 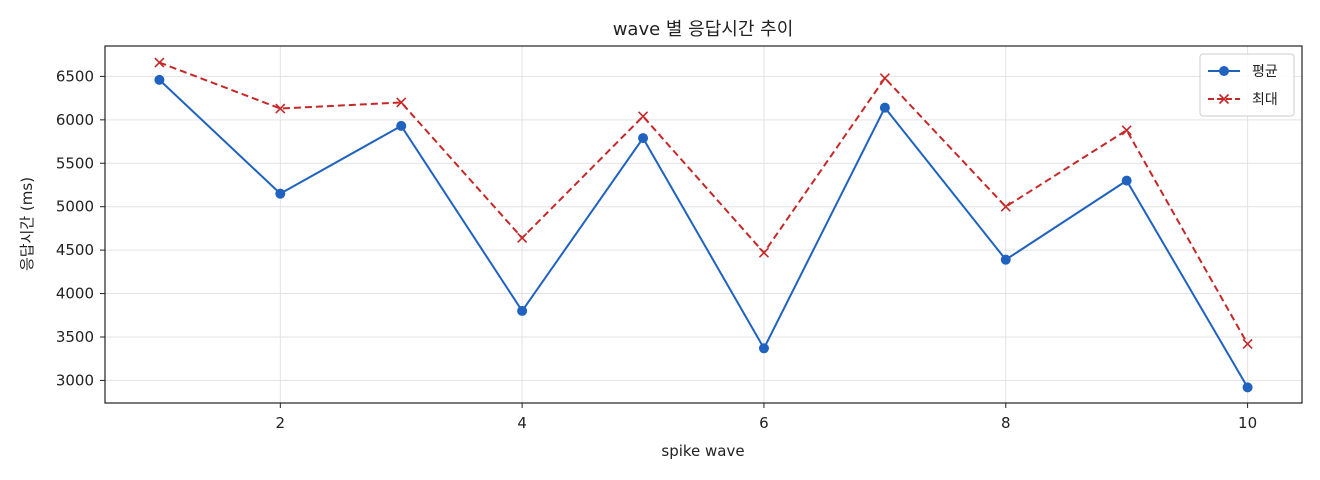 I want to click on y-tick-label: 5000, so click(x=75, y=207).